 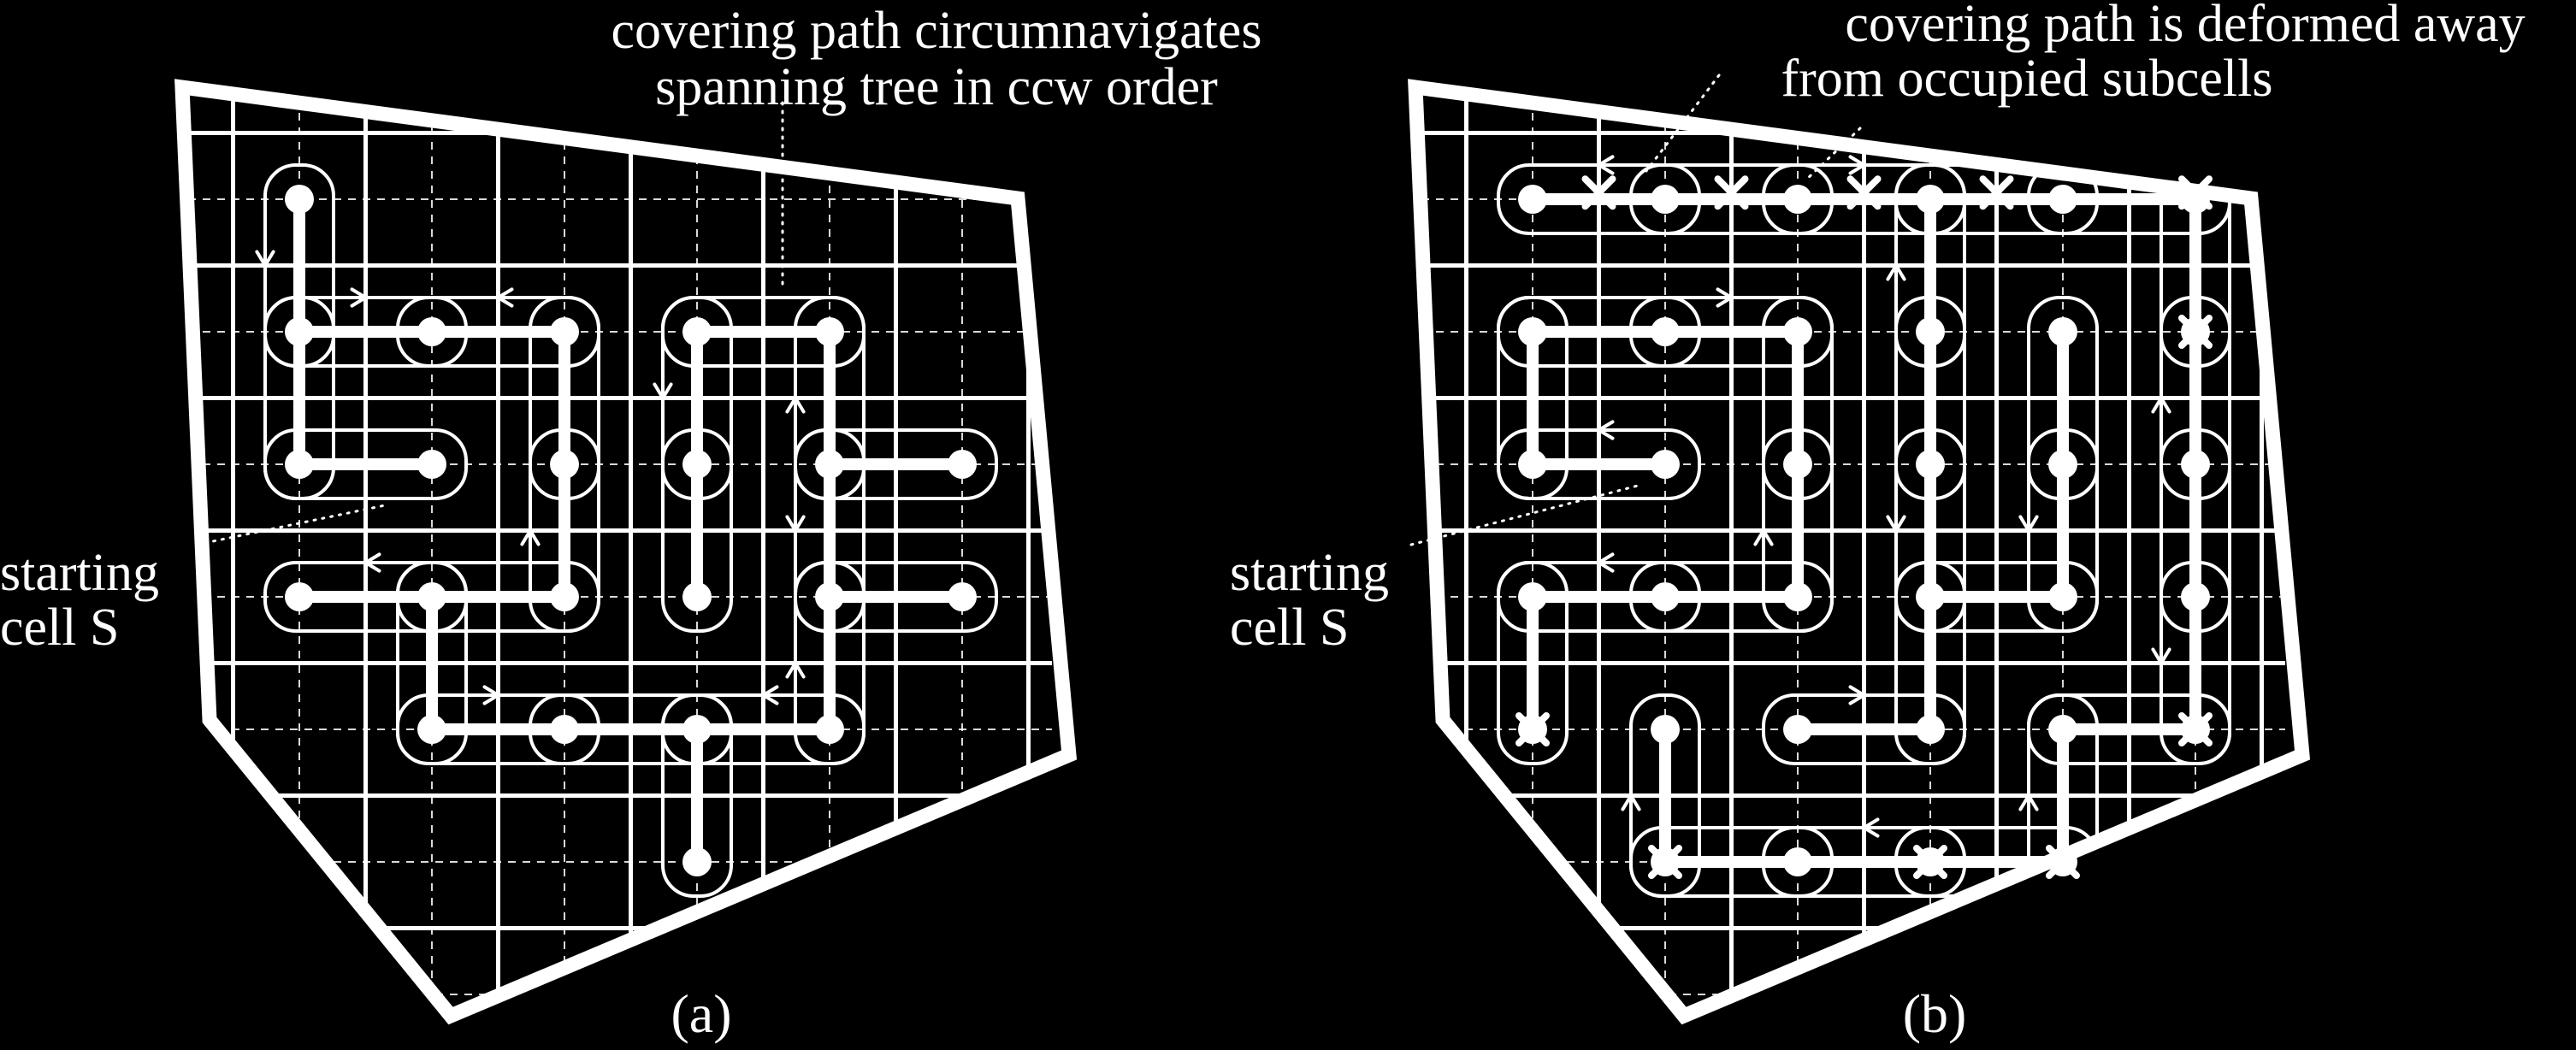 What do you see at coordinates (79, 573) in the screenshot?
I see `start-label-line1-a: starting` at bounding box center [79, 573].